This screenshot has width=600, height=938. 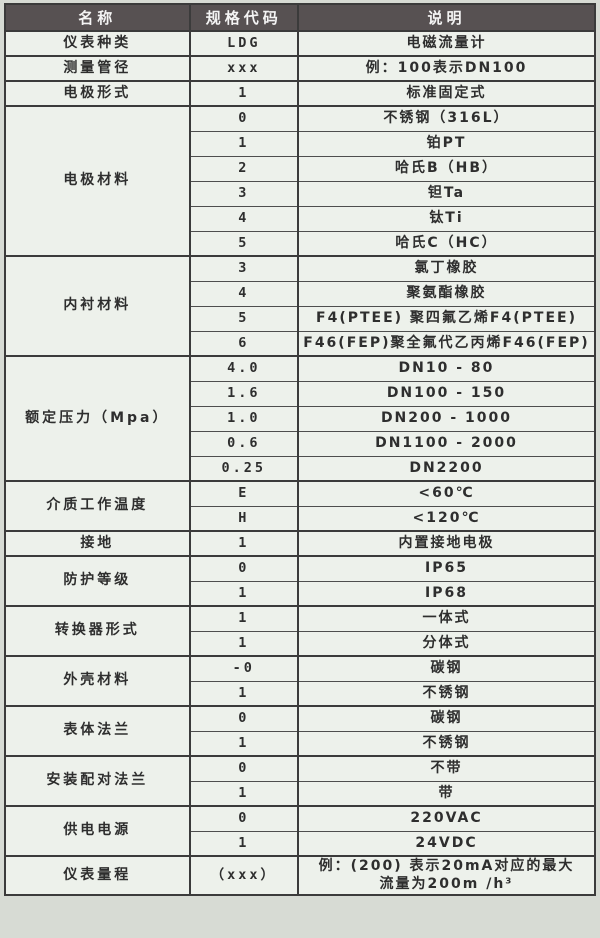 I want to click on group-name-cell: 防护等级, so click(x=97, y=580).